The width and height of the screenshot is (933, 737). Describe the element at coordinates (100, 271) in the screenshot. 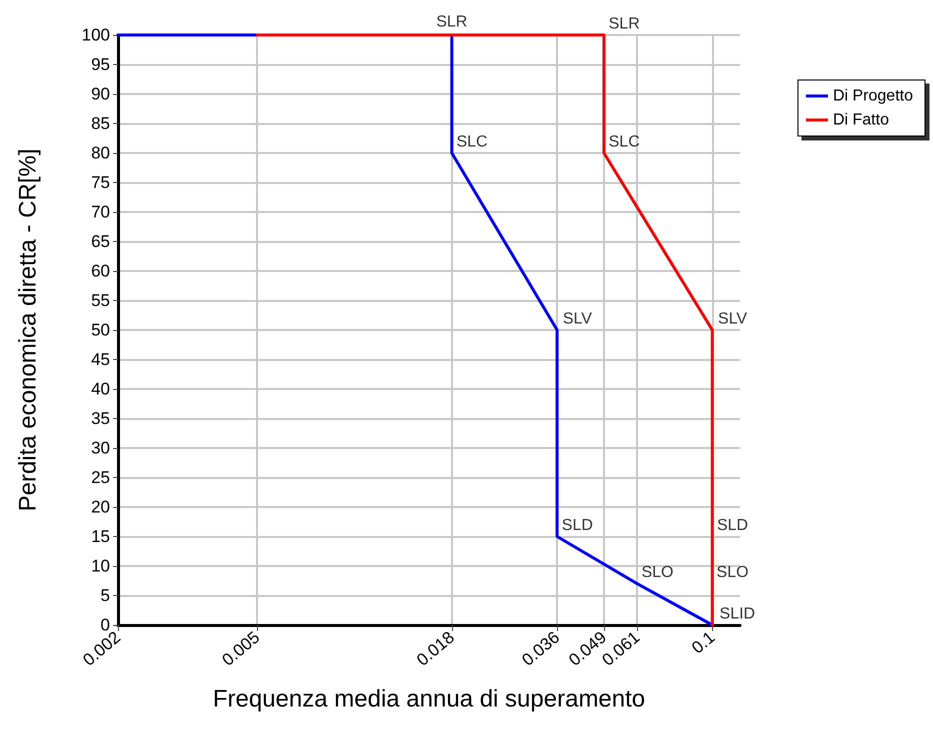

I see `y-tick-label: 60` at that location.